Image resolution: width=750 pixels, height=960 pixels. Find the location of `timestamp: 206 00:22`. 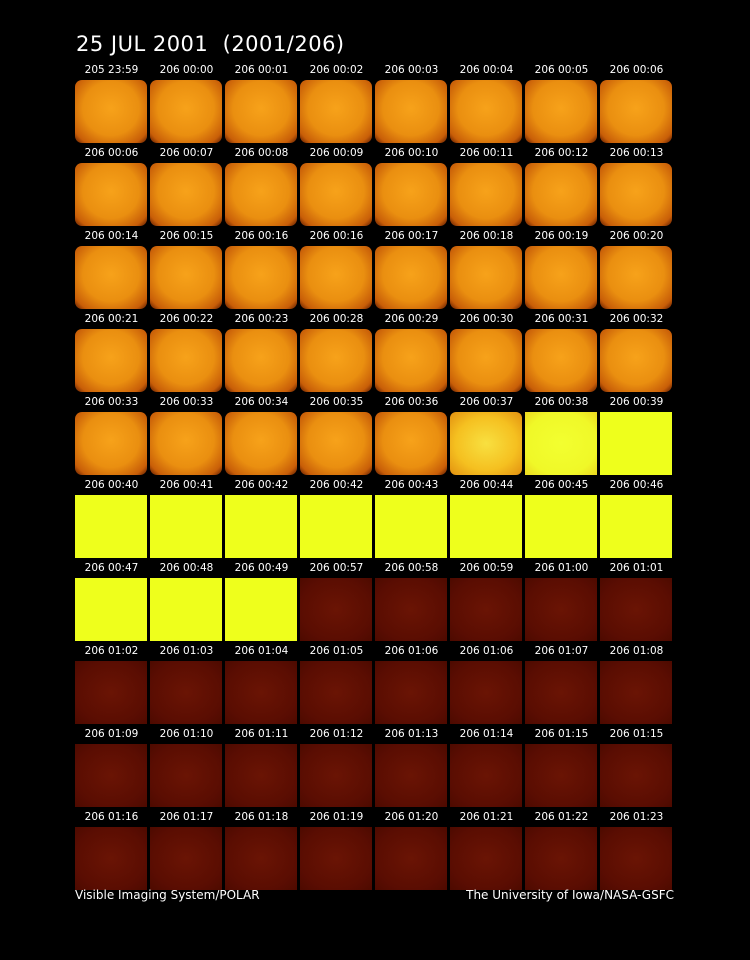

timestamp: 206 00:22 is located at coordinates (186, 319).